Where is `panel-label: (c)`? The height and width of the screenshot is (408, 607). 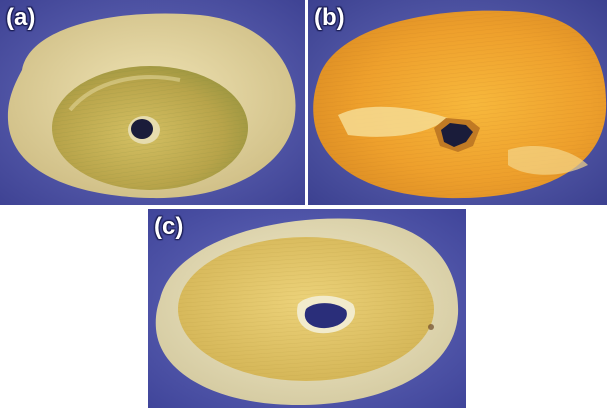 panel-label: (c) is located at coordinates (169, 226).